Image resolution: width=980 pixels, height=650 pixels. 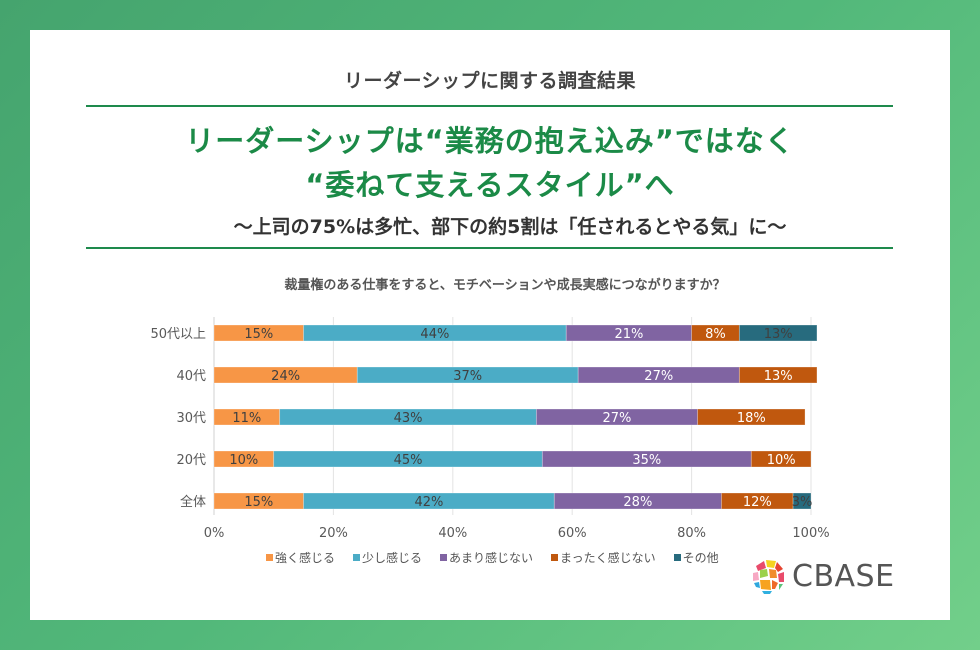 I want to click on data-label: 37%, so click(x=467, y=376).